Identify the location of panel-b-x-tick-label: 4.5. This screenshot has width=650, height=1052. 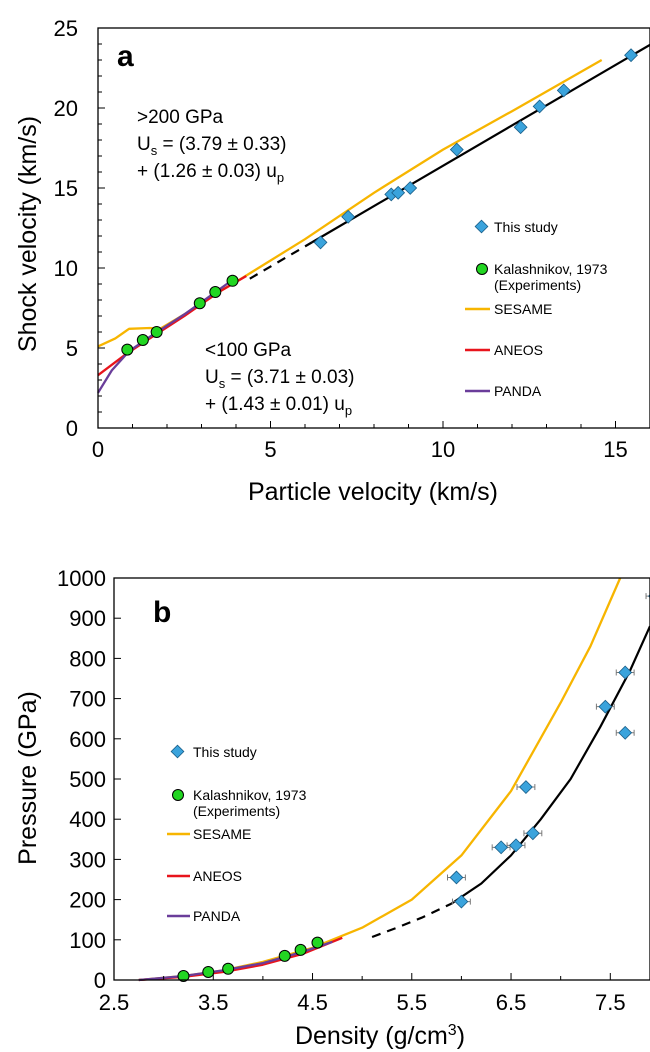
(312, 1002).